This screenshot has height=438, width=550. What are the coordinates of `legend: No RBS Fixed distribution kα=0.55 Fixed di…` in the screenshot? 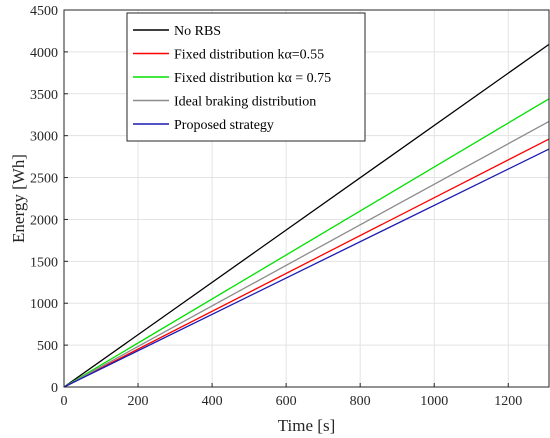 It's located at (246, 77).